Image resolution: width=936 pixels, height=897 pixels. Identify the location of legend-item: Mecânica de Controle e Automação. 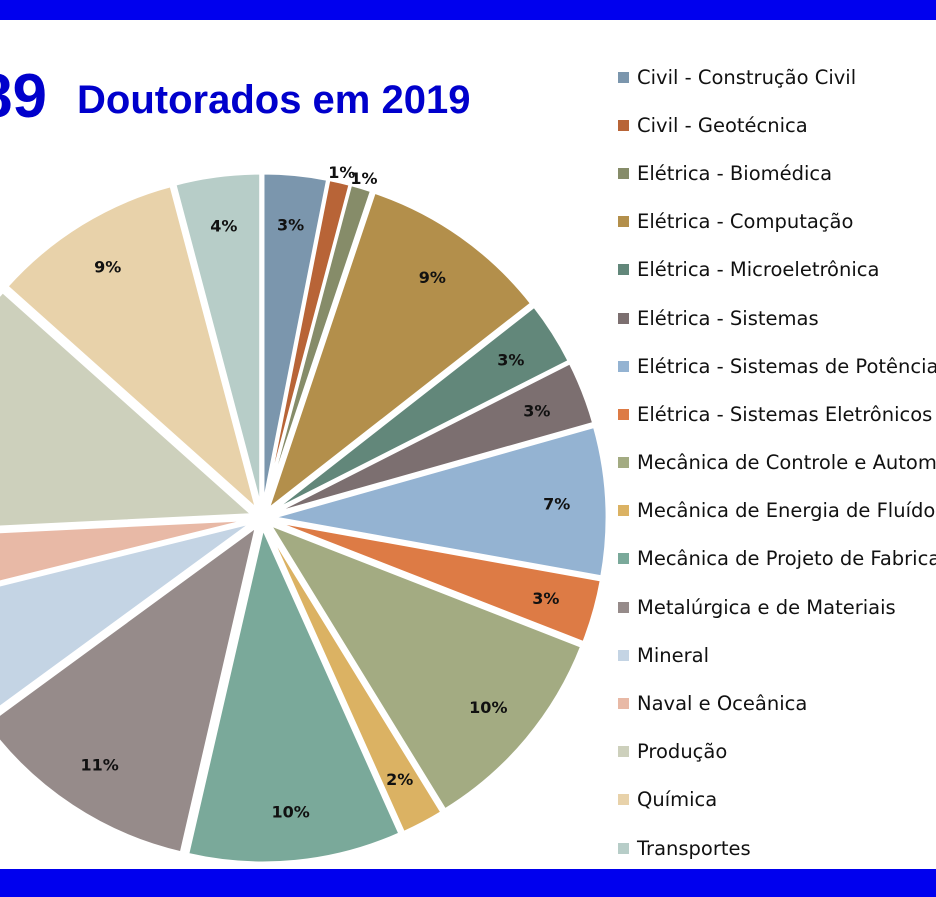
(777, 463).